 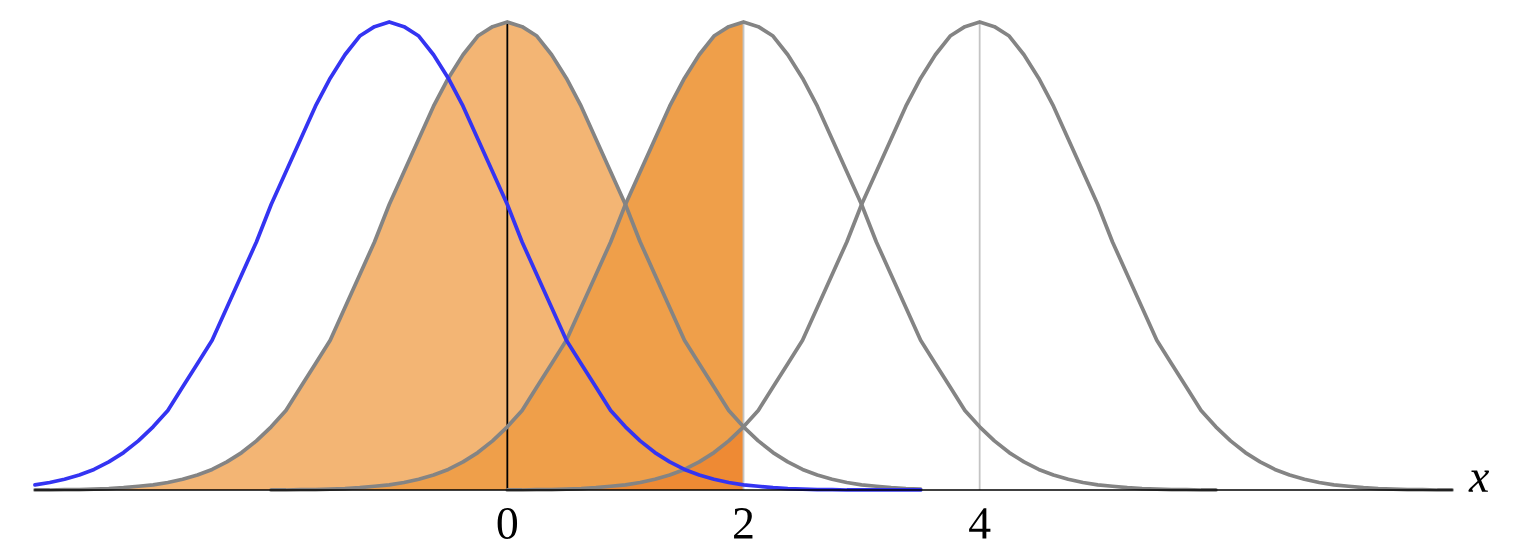 I want to click on x-tick-label: 4, so click(x=980, y=523).